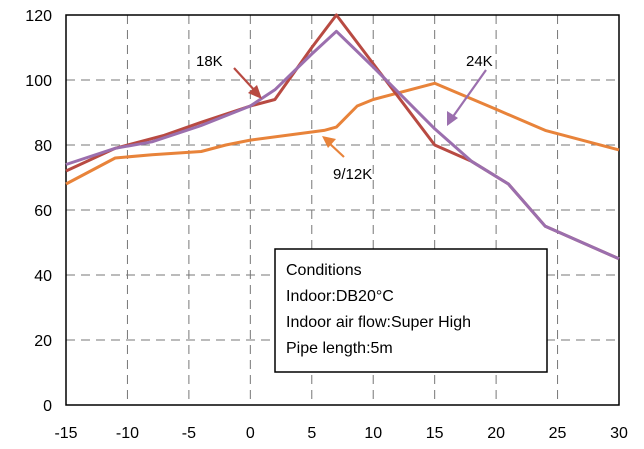  I want to click on x-tick-label: 20, so click(496, 433).